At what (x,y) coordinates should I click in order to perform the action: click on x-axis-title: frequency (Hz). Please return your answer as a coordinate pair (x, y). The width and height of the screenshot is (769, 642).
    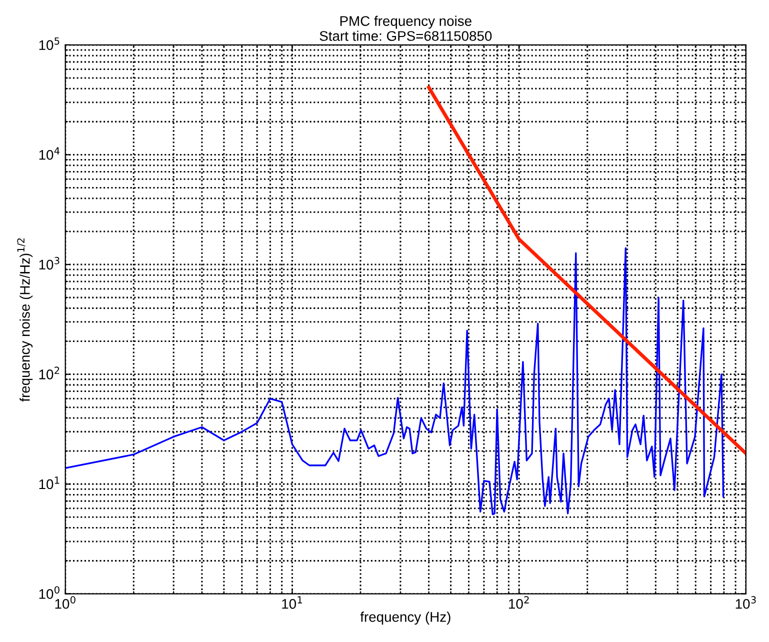
    Looking at the image, I should click on (405, 618).